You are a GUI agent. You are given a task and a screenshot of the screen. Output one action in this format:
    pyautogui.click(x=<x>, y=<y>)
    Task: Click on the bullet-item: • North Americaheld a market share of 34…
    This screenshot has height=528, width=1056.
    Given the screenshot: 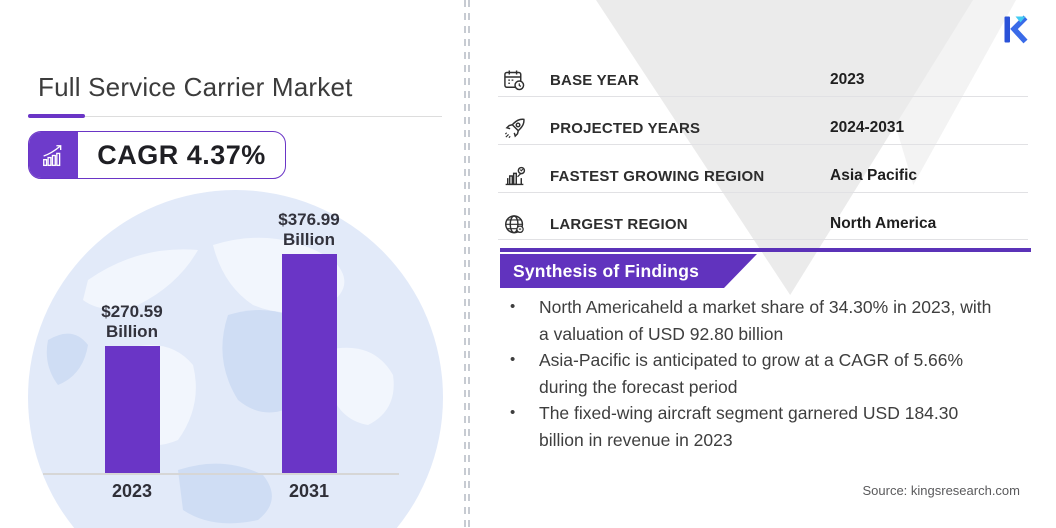 What is the action you would take?
    pyautogui.click(x=763, y=320)
    